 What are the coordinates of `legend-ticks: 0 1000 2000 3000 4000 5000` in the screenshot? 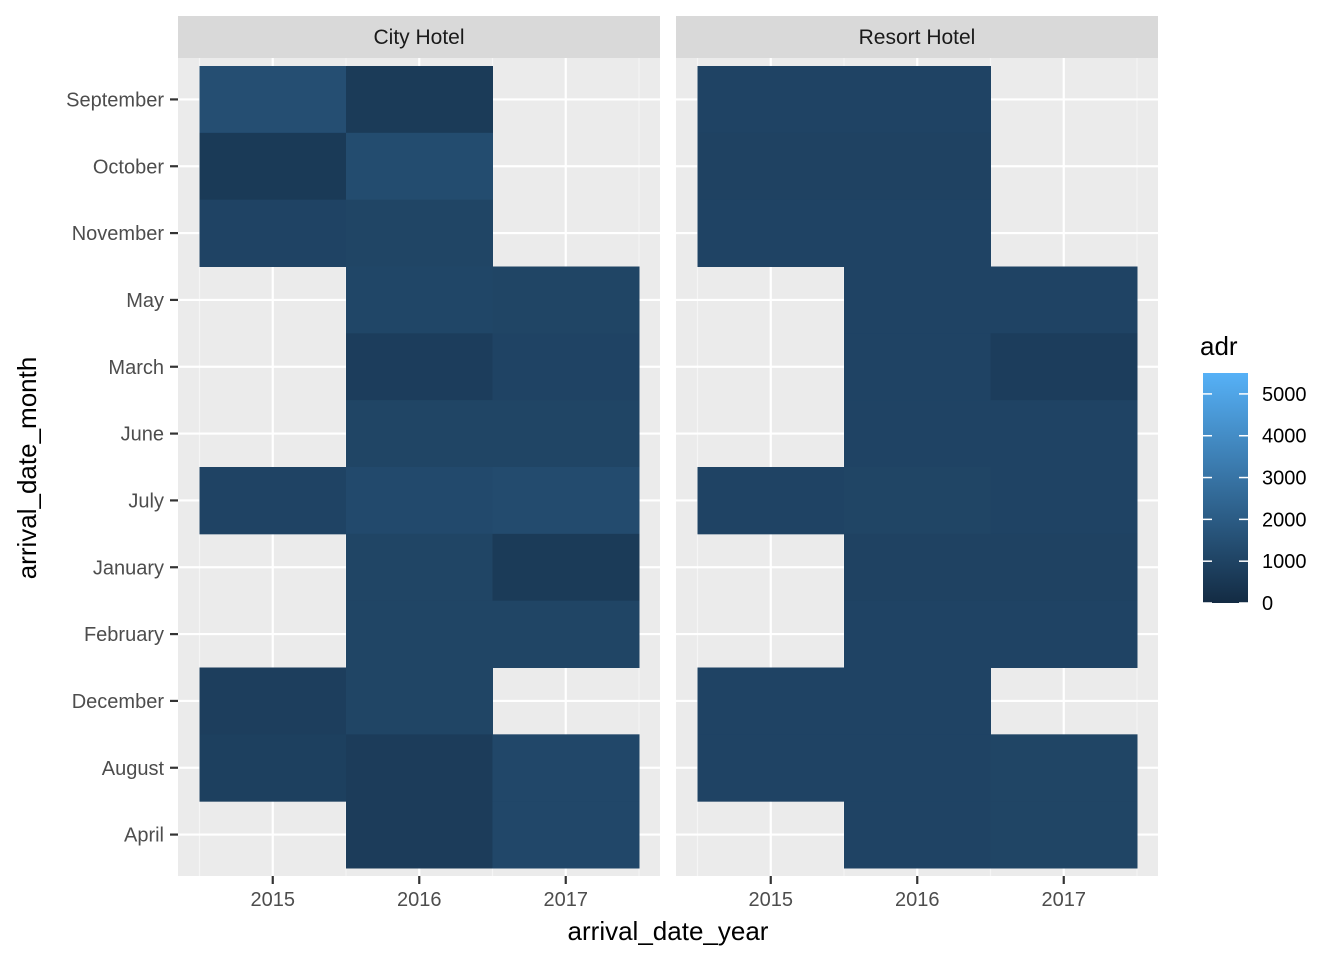 It's located at (1255, 499).